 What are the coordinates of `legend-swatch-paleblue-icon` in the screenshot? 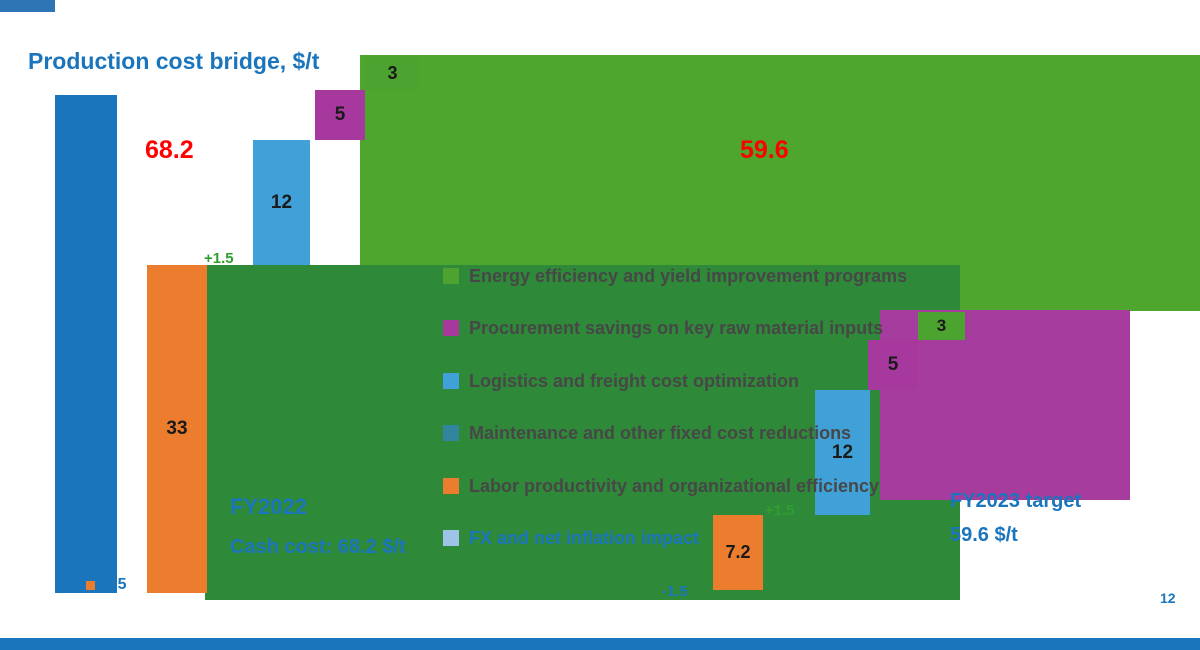 It's located at (451, 538).